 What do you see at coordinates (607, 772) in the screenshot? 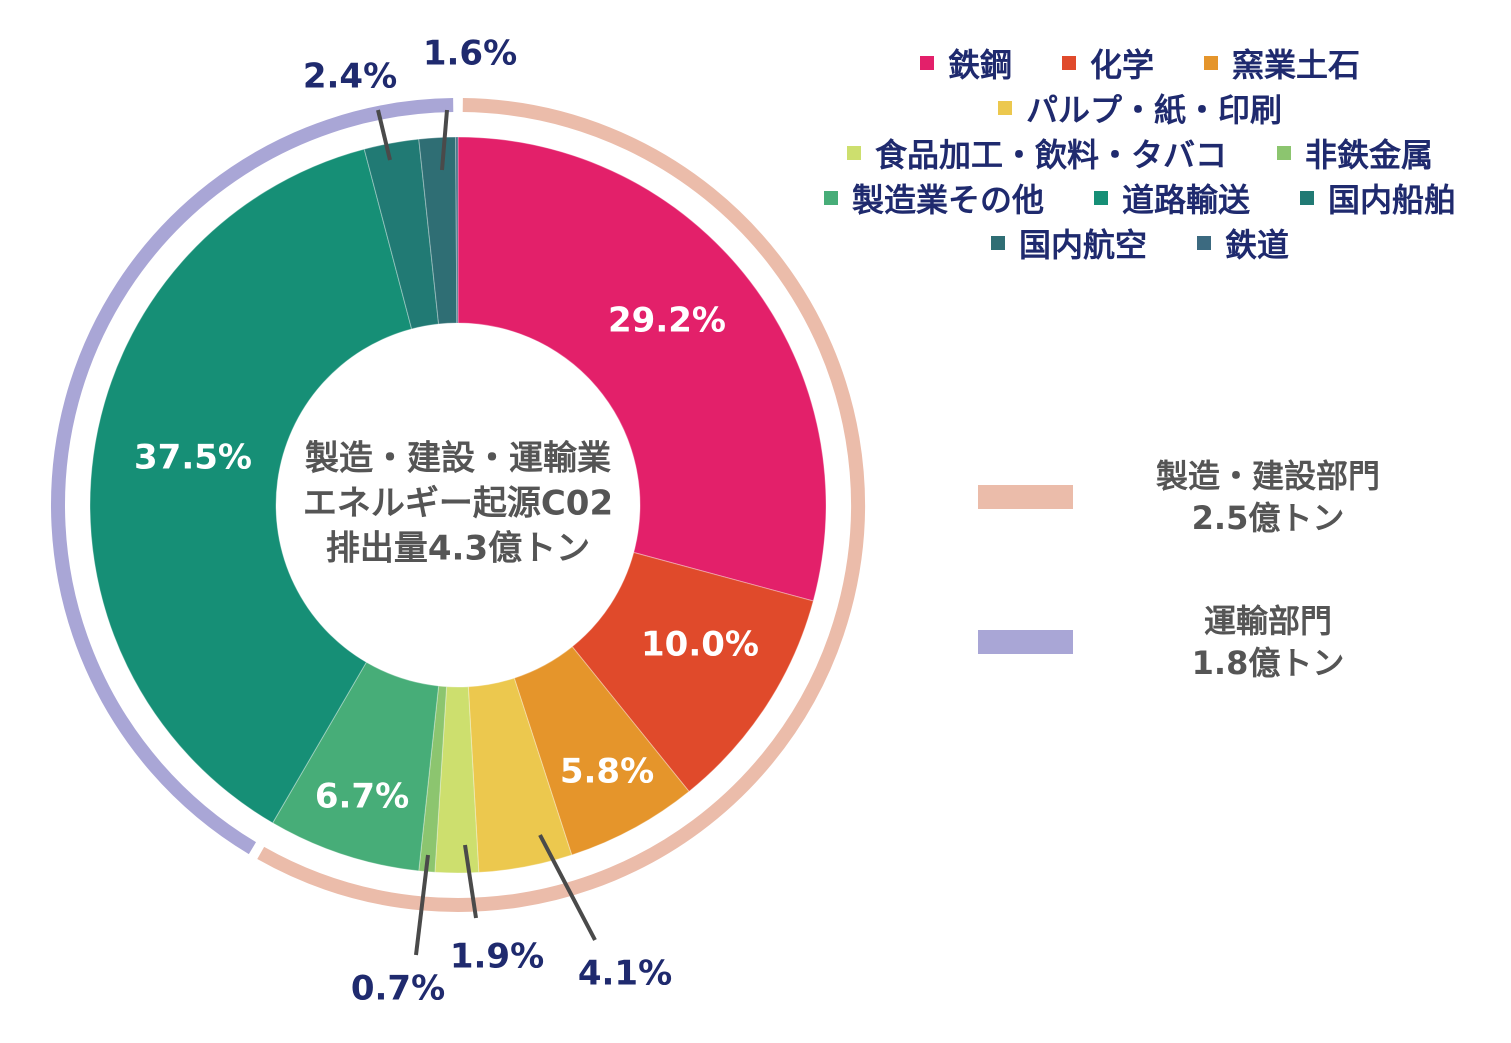
I see `slice-label-2: 5.8%` at bounding box center [607, 772].